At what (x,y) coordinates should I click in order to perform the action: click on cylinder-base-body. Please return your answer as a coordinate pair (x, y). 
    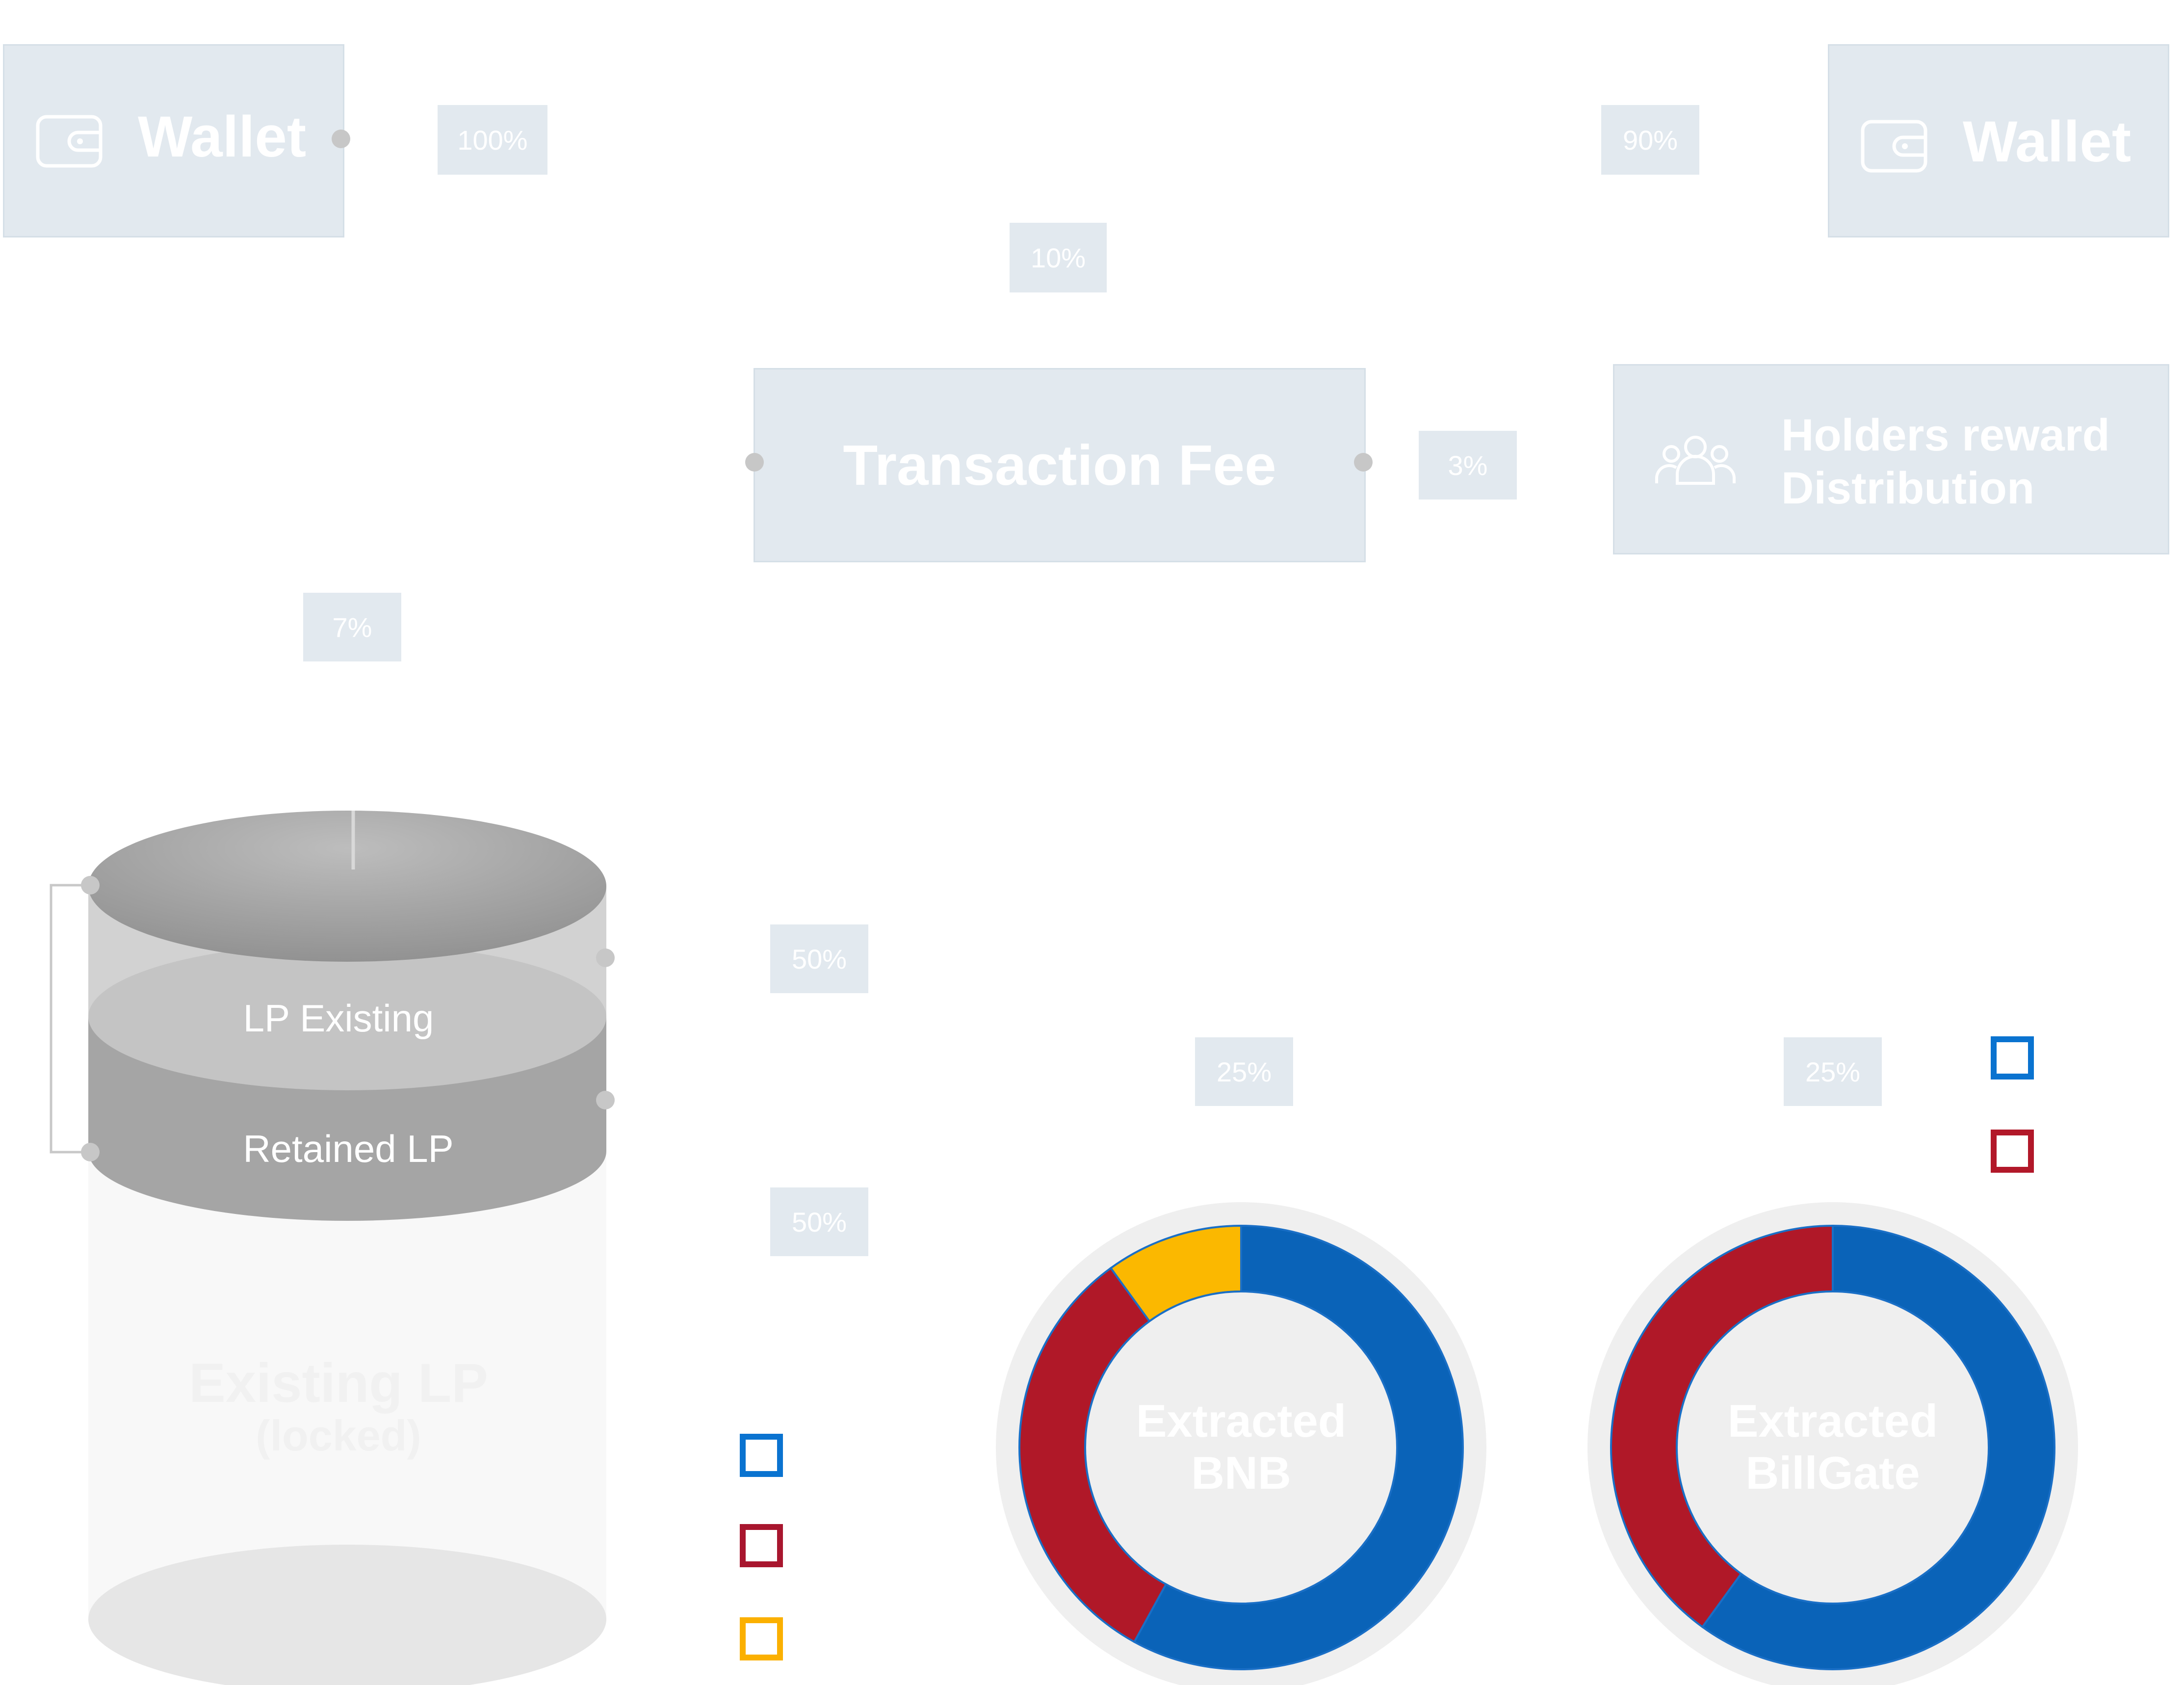
    Looking at the image, I should click on (347, 1386).